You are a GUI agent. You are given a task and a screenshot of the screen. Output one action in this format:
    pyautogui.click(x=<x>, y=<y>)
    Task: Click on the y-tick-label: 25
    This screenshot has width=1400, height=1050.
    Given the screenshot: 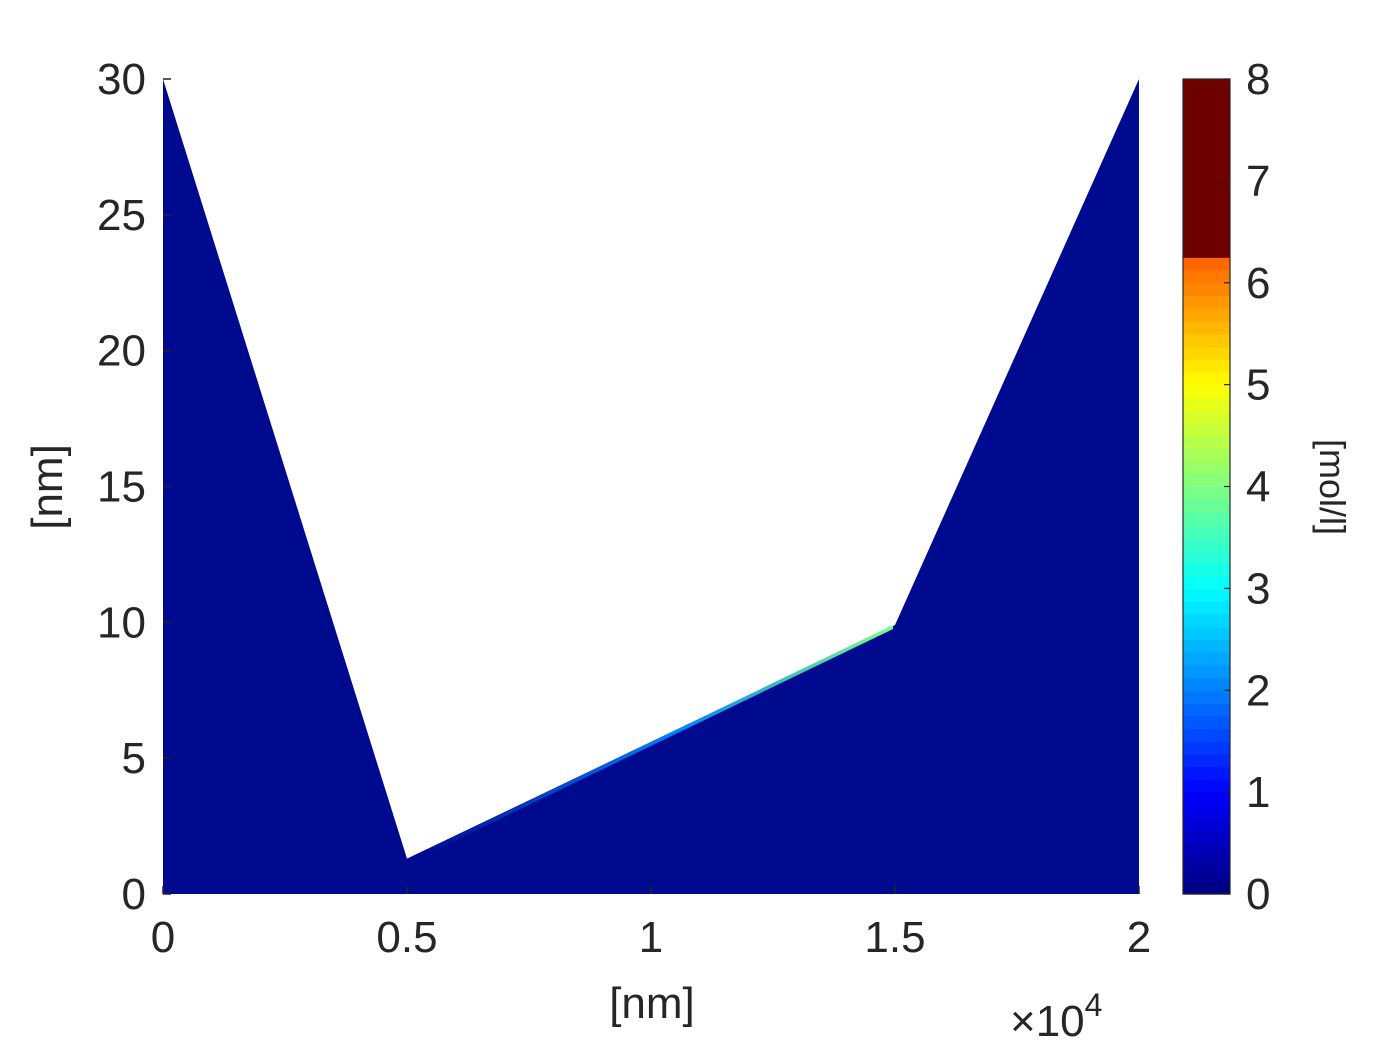 What is the action you would take?
    pyautogui.click(x=121, y=215)
    